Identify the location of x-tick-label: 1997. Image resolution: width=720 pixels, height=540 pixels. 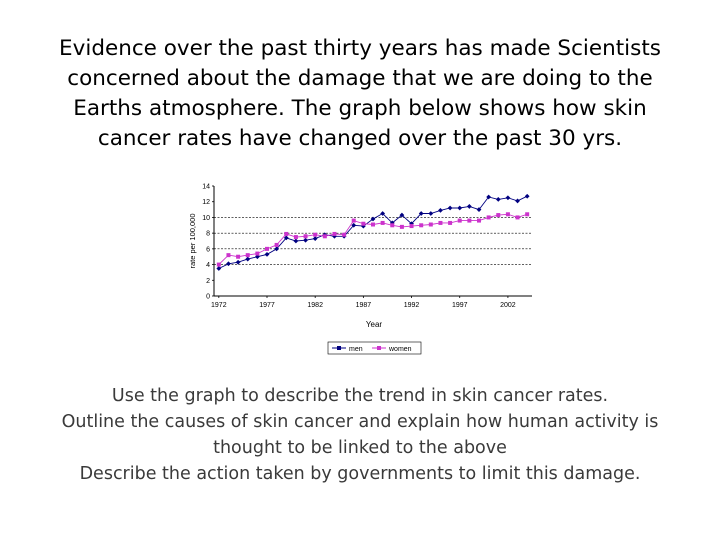
(460, 305).